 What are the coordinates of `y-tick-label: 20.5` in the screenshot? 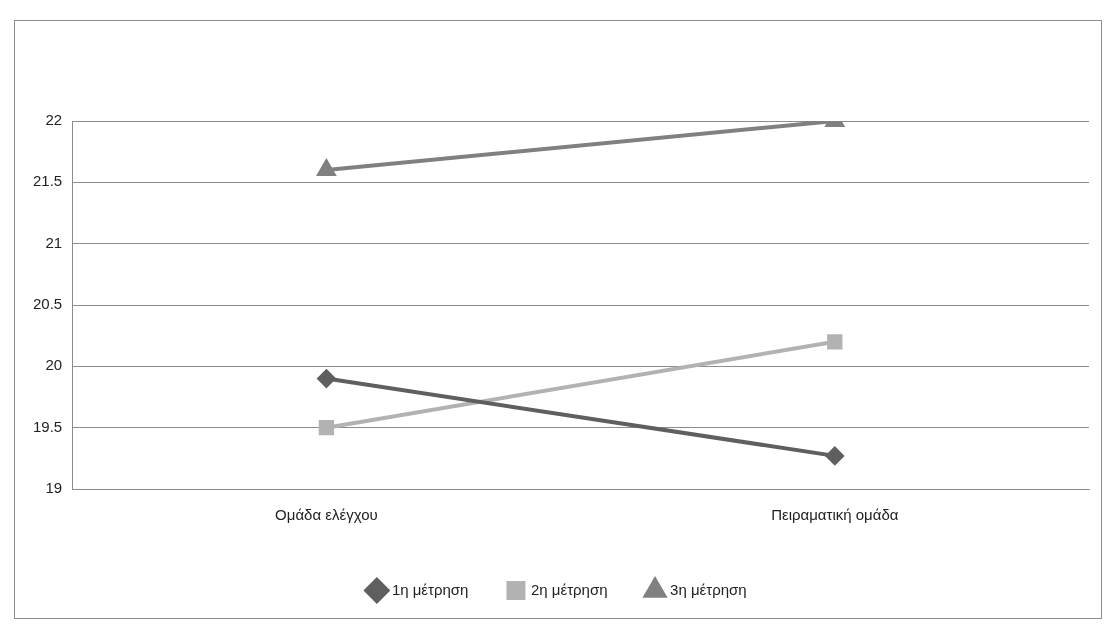 It's located at (47, 304).